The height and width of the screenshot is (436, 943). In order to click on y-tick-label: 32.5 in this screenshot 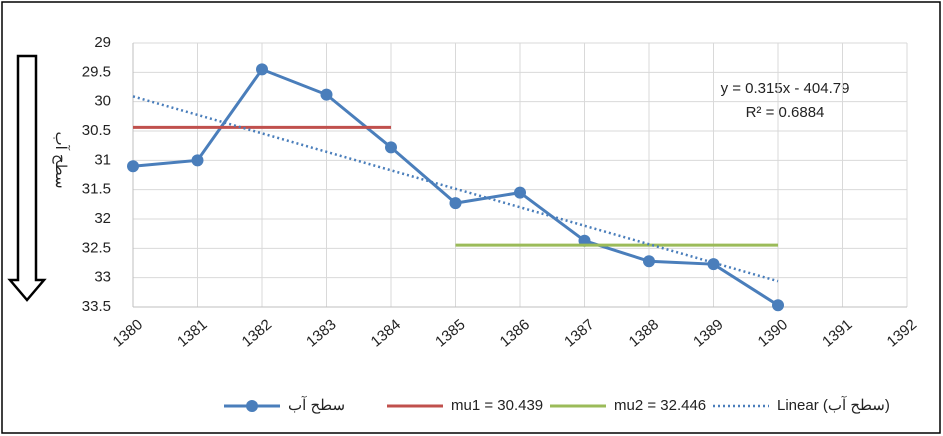, I will do `click(96, 247)`.